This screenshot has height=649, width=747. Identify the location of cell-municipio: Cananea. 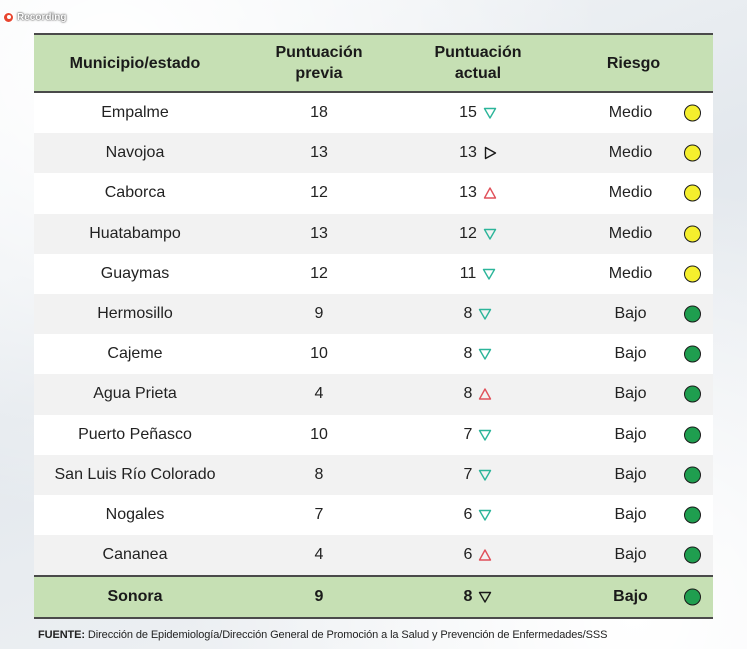
(135, 556).